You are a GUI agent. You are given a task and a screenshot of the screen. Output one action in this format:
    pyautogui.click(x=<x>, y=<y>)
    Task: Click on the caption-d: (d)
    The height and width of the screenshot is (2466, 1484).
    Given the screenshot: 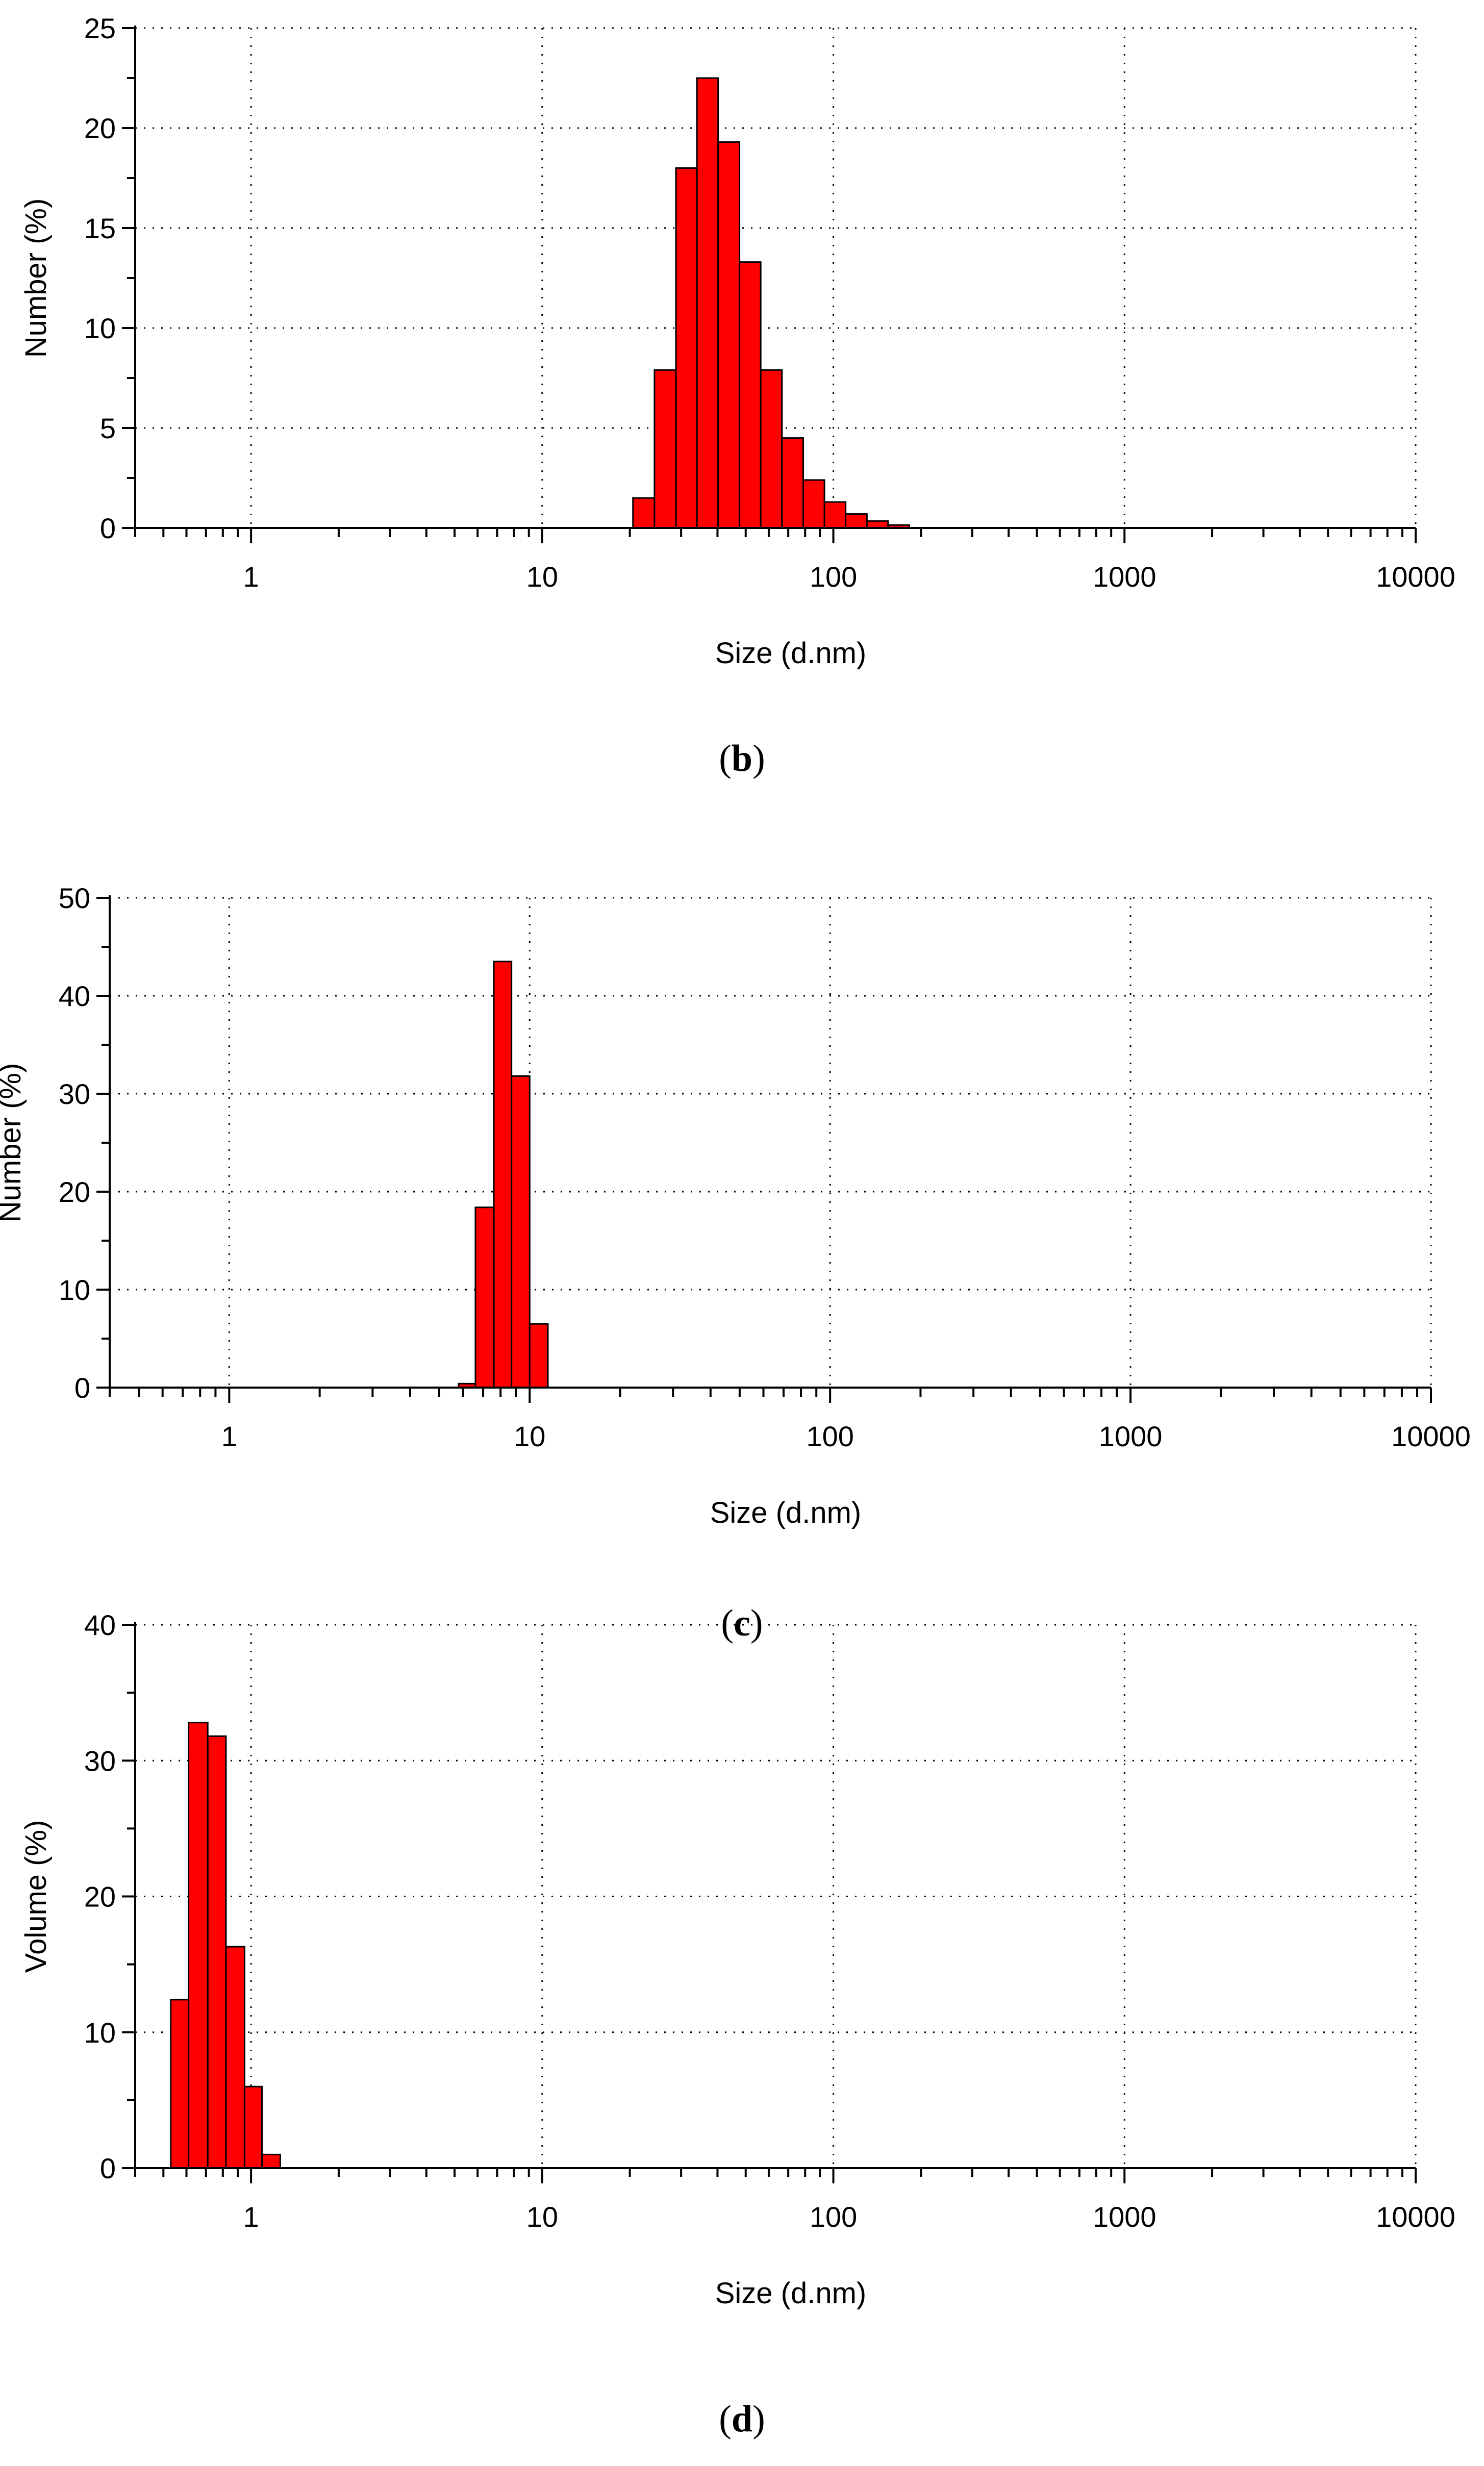 What is the action you would take?
    pyautogui.click(x=742, y=2419)
    